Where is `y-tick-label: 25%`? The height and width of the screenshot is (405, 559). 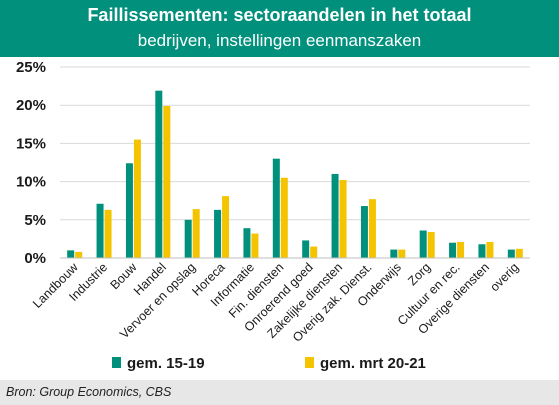
y-tick-label: 25% is located at coordinates (31, 67).